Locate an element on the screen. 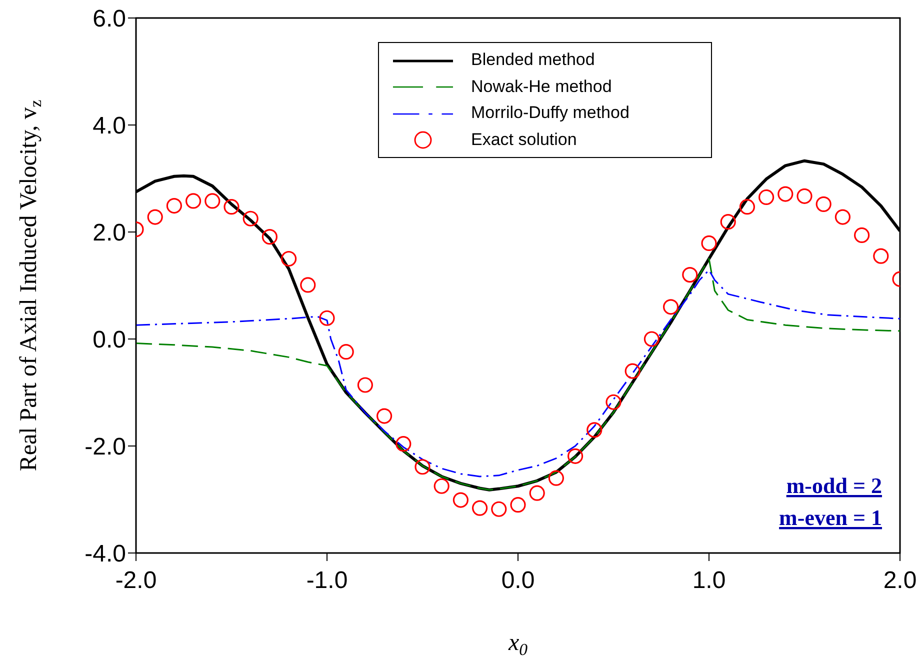  x-tick-label: 0.0 is located at coordinates (518, 580).